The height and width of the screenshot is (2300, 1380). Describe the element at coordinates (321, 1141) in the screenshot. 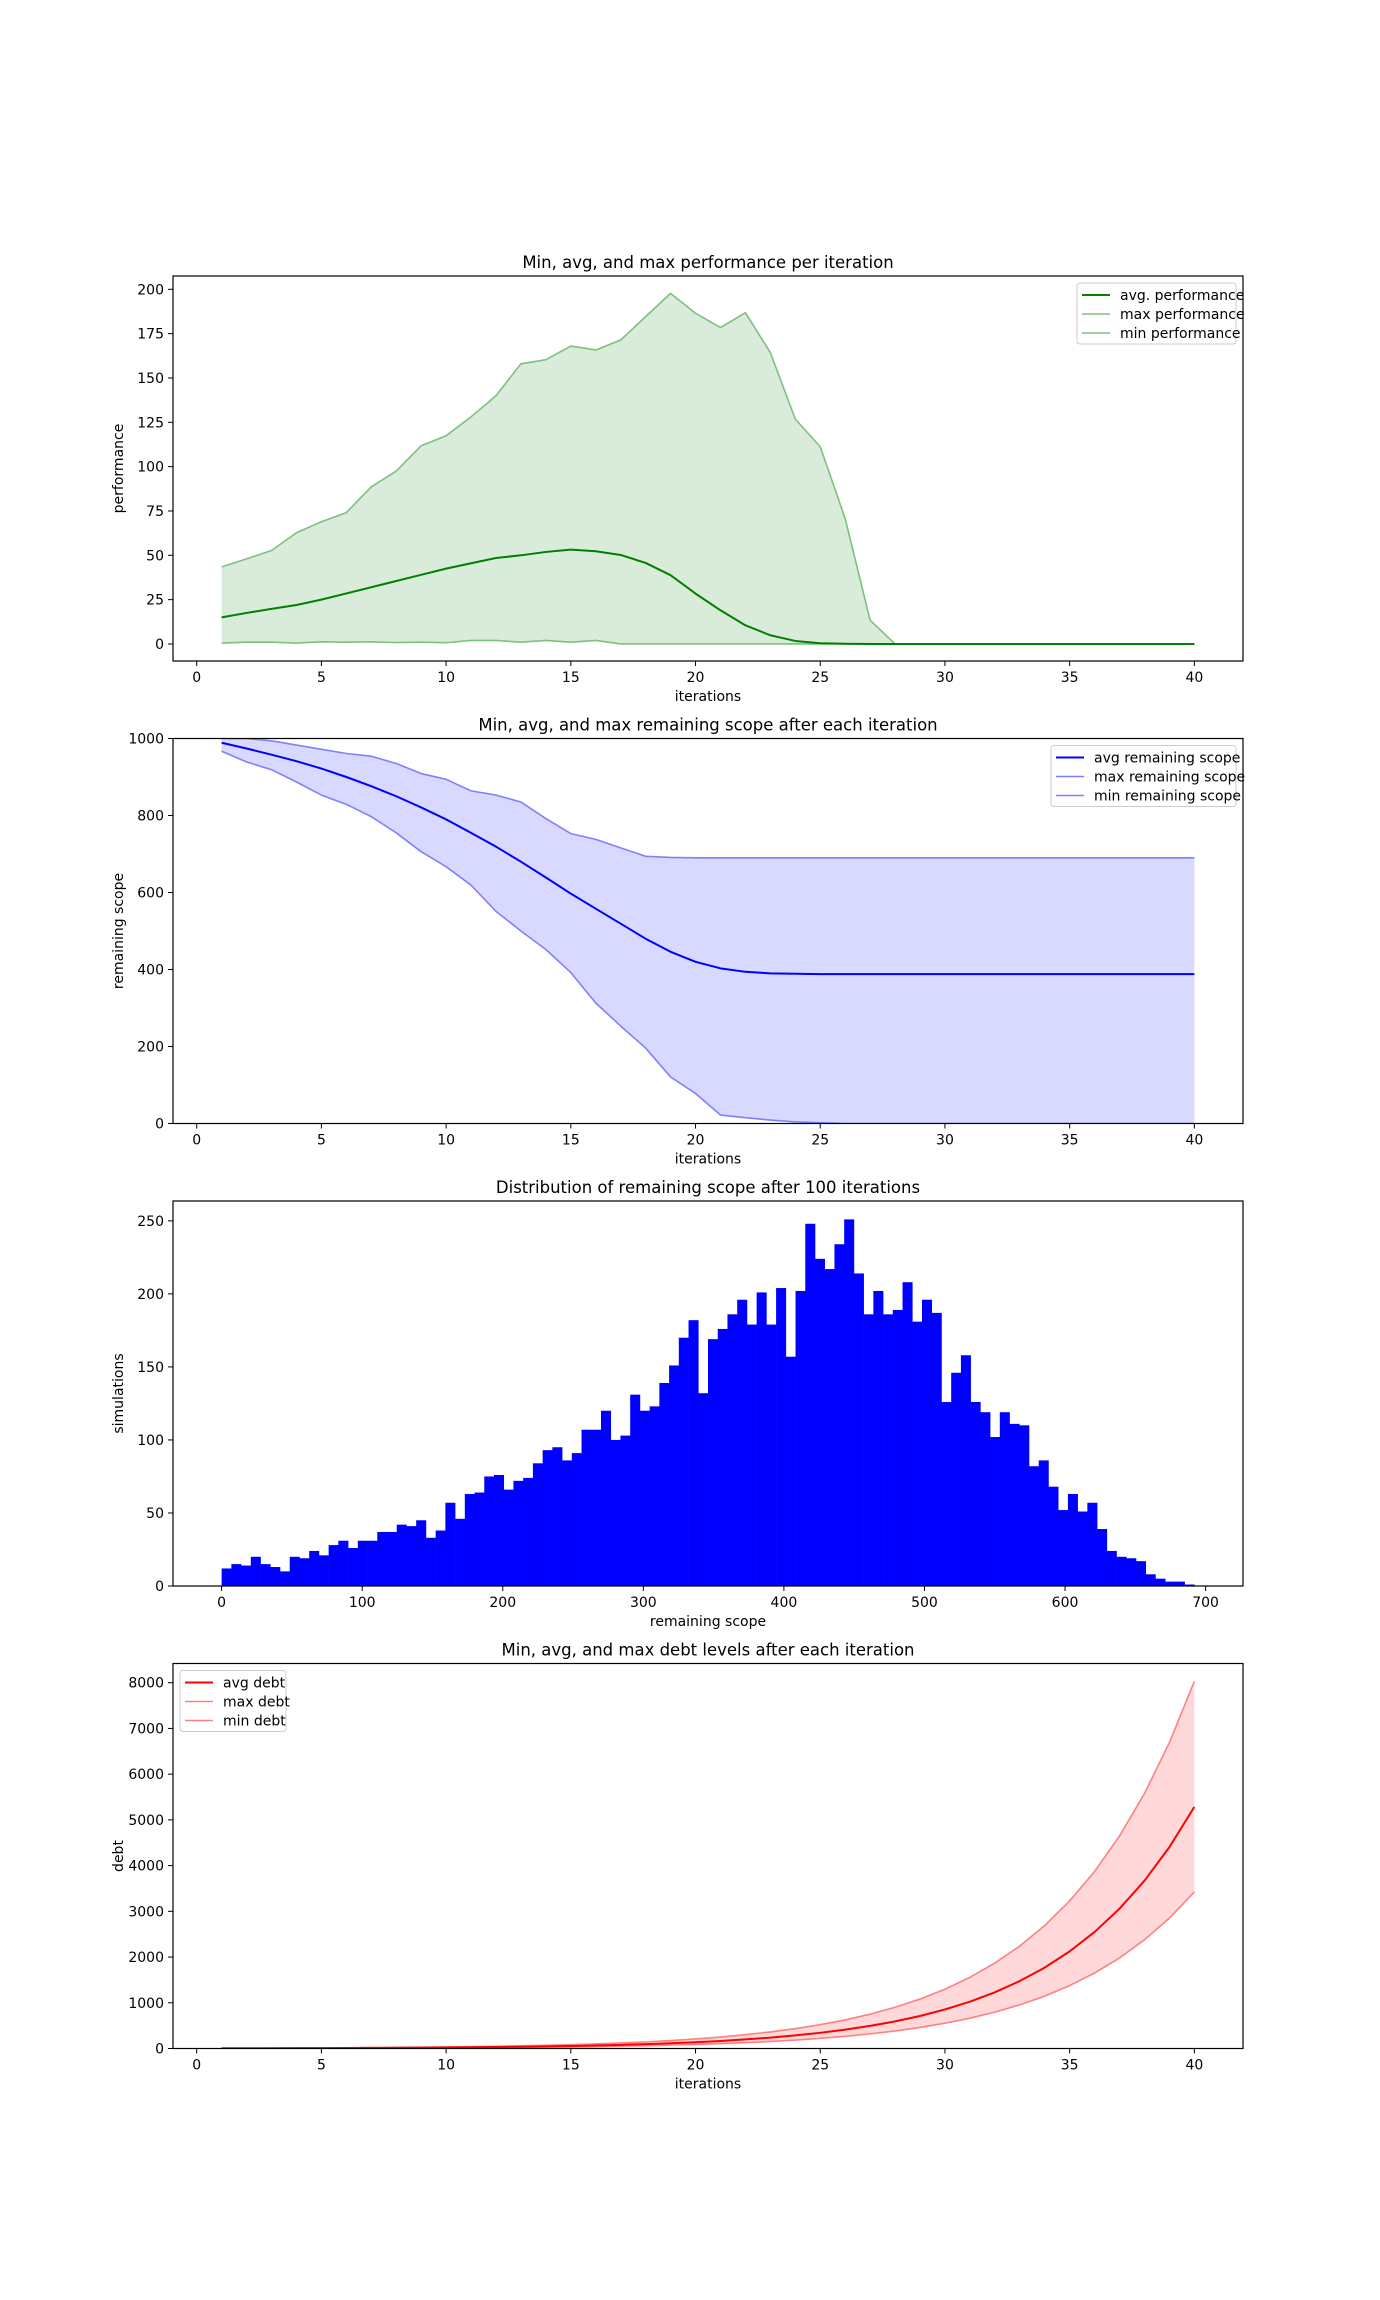

I see `x-tick-label: 5` at that location.